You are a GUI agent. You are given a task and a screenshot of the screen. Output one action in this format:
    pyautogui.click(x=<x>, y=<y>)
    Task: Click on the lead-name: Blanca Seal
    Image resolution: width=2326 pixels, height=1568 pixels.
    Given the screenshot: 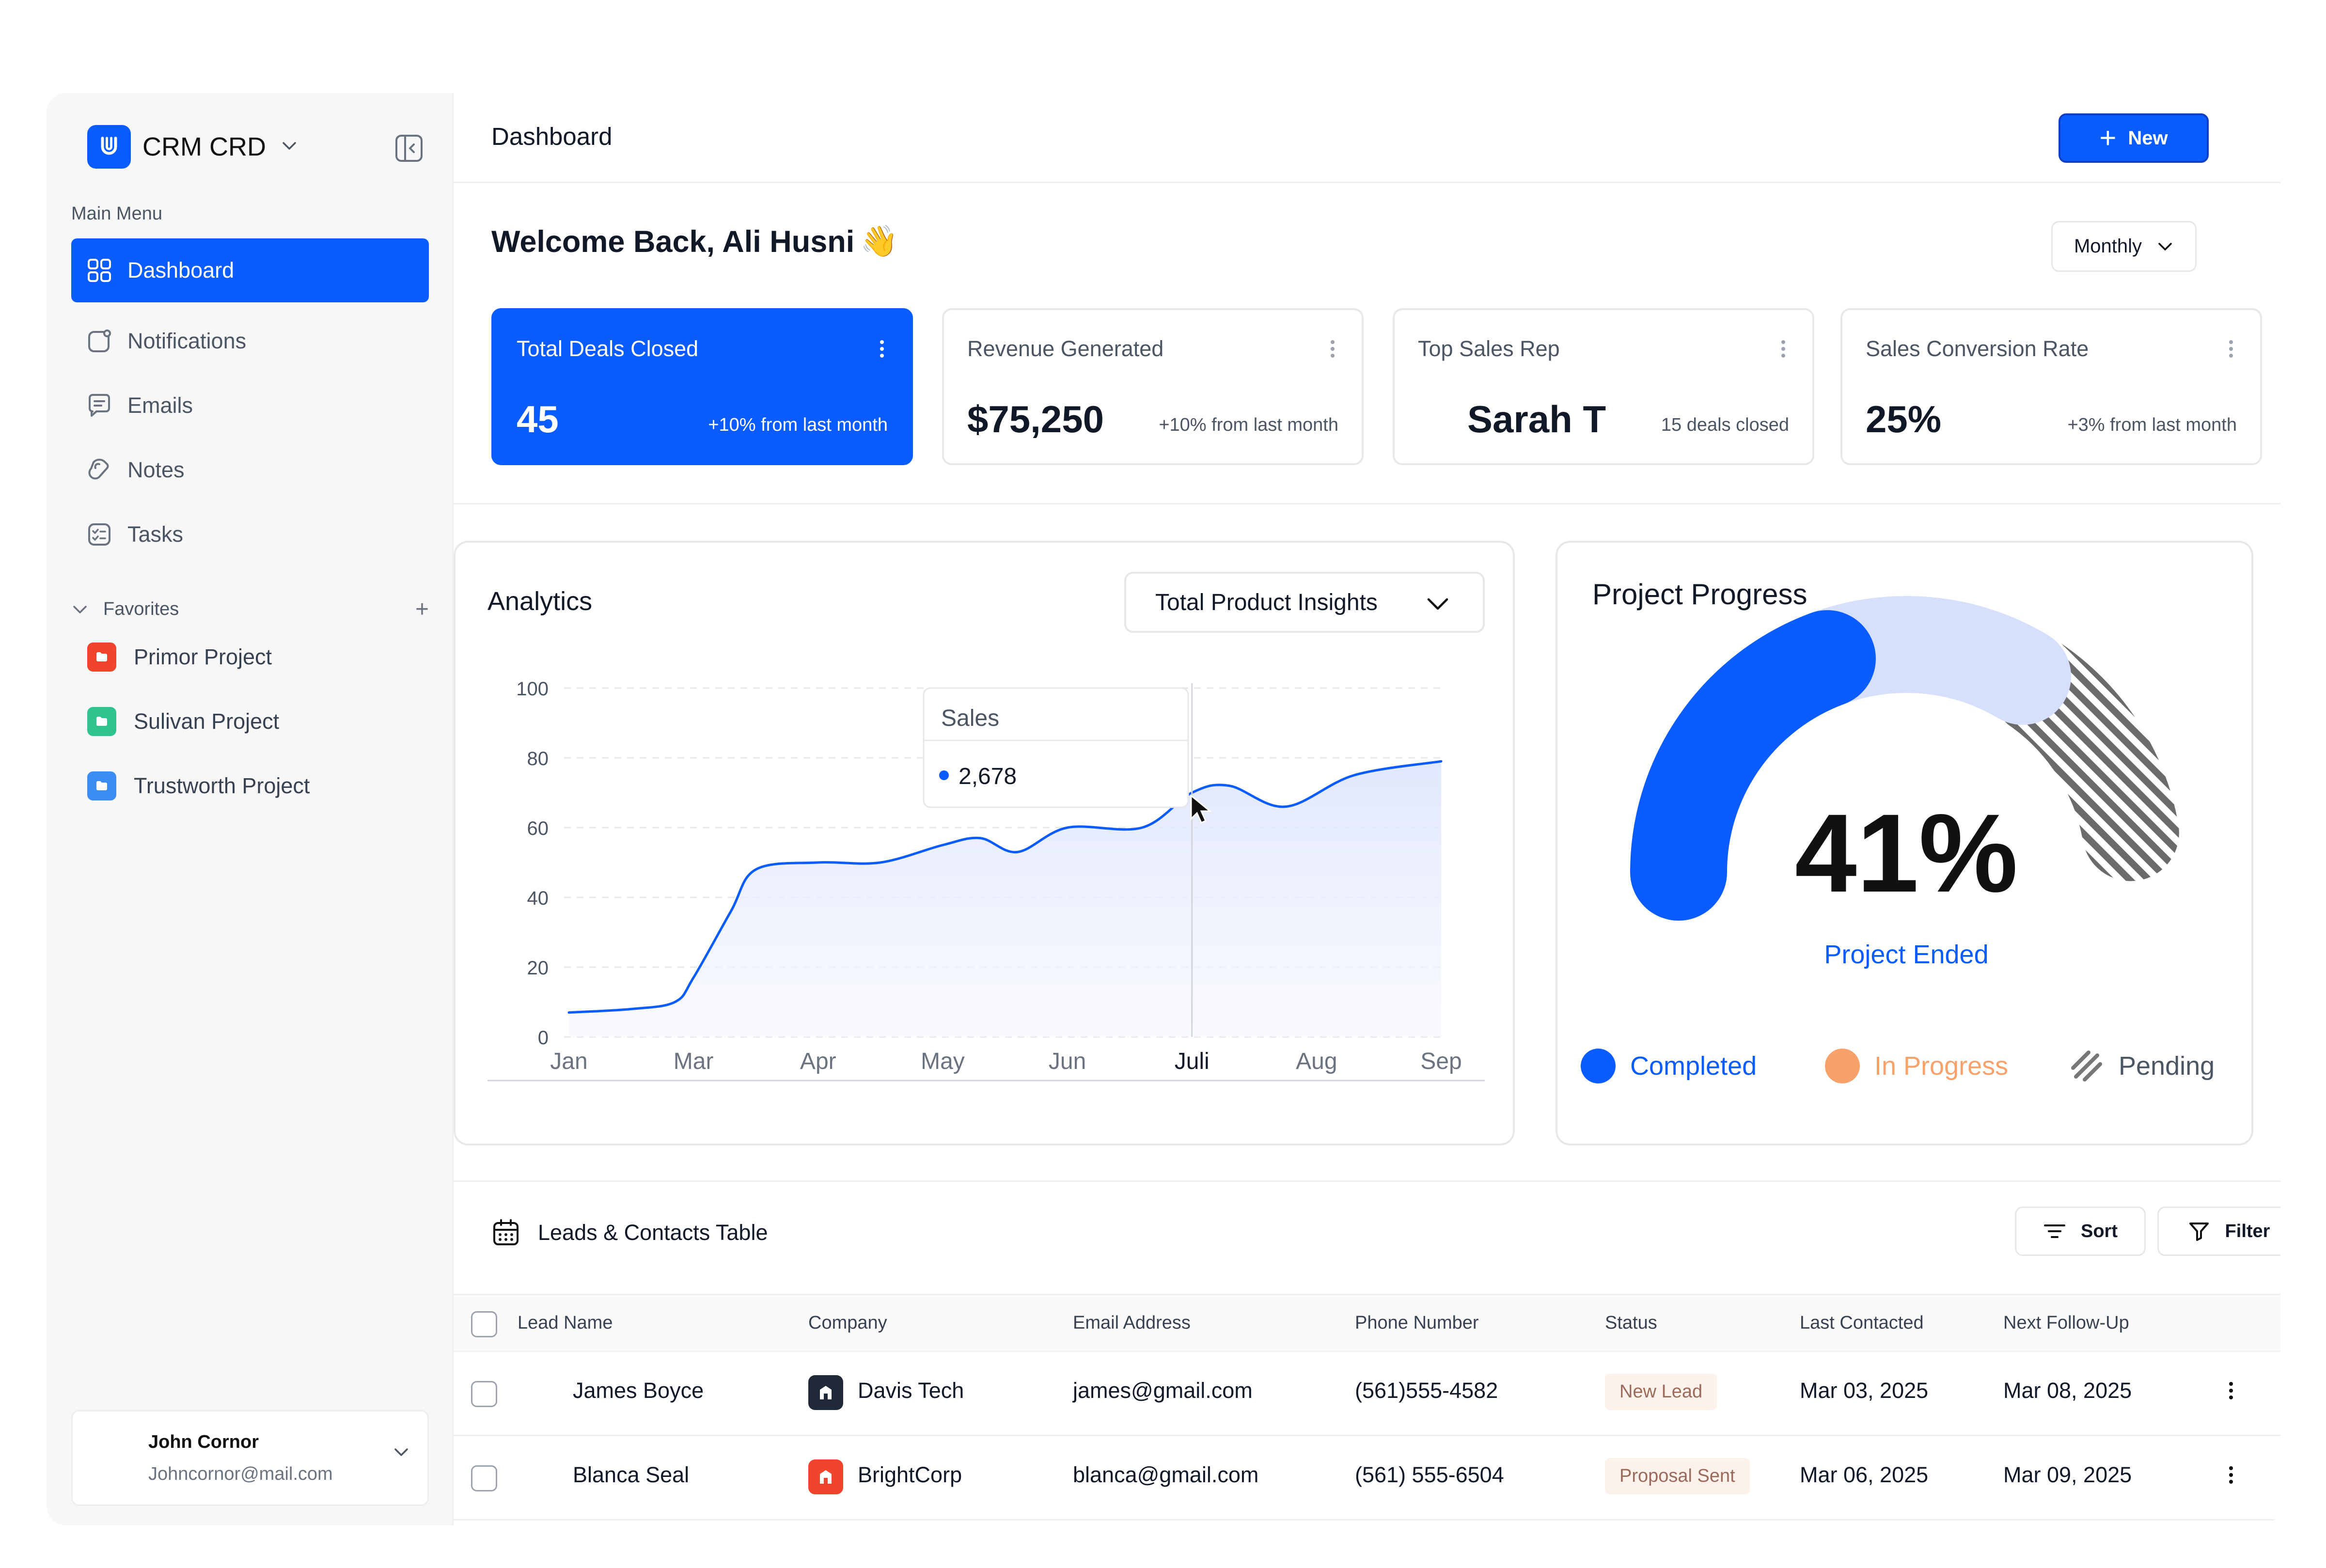 What is the action you would take?
    pyautogui.click(x=631, y=1475)
    